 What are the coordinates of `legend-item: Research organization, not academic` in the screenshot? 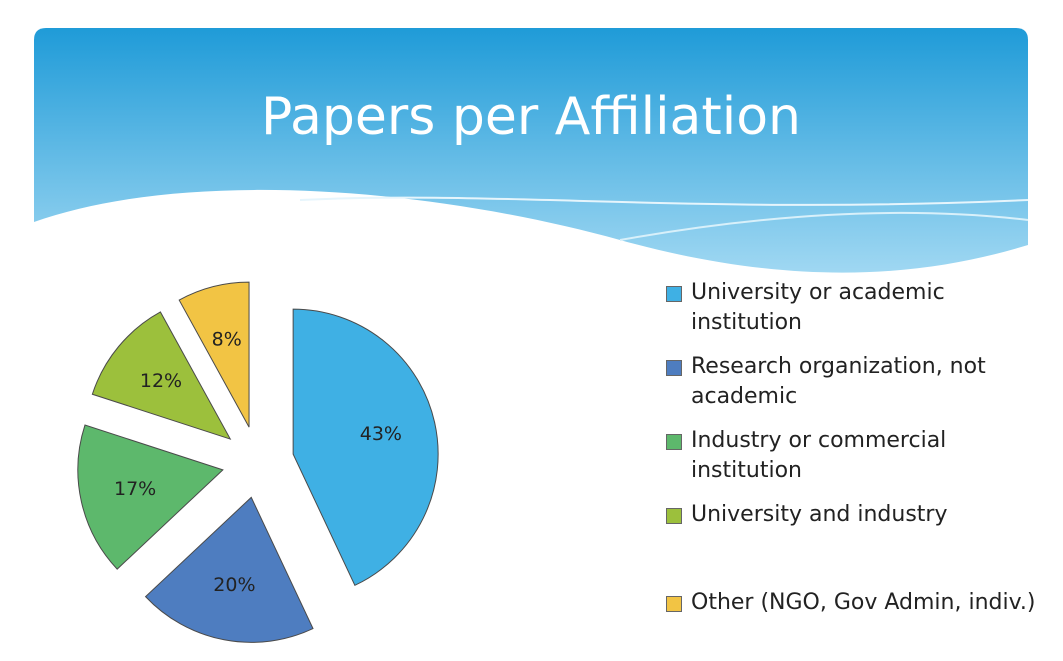 It's located at (851, 382).